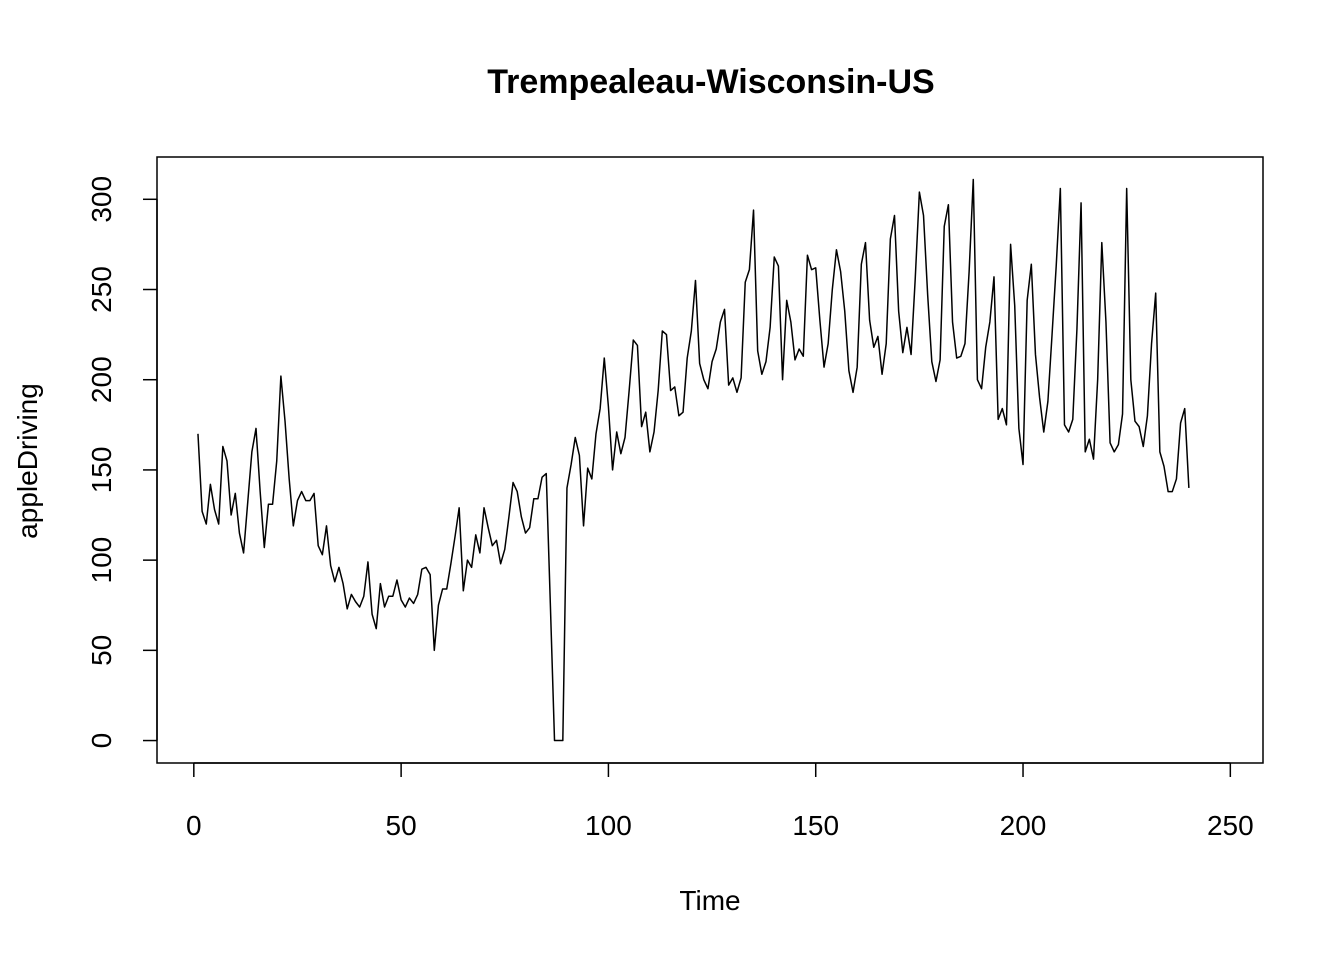 The image size is (1344, 960). Describe the element at coordinates (101, 199) in the screenshot. I see `y-tick-label: 300` at that location.